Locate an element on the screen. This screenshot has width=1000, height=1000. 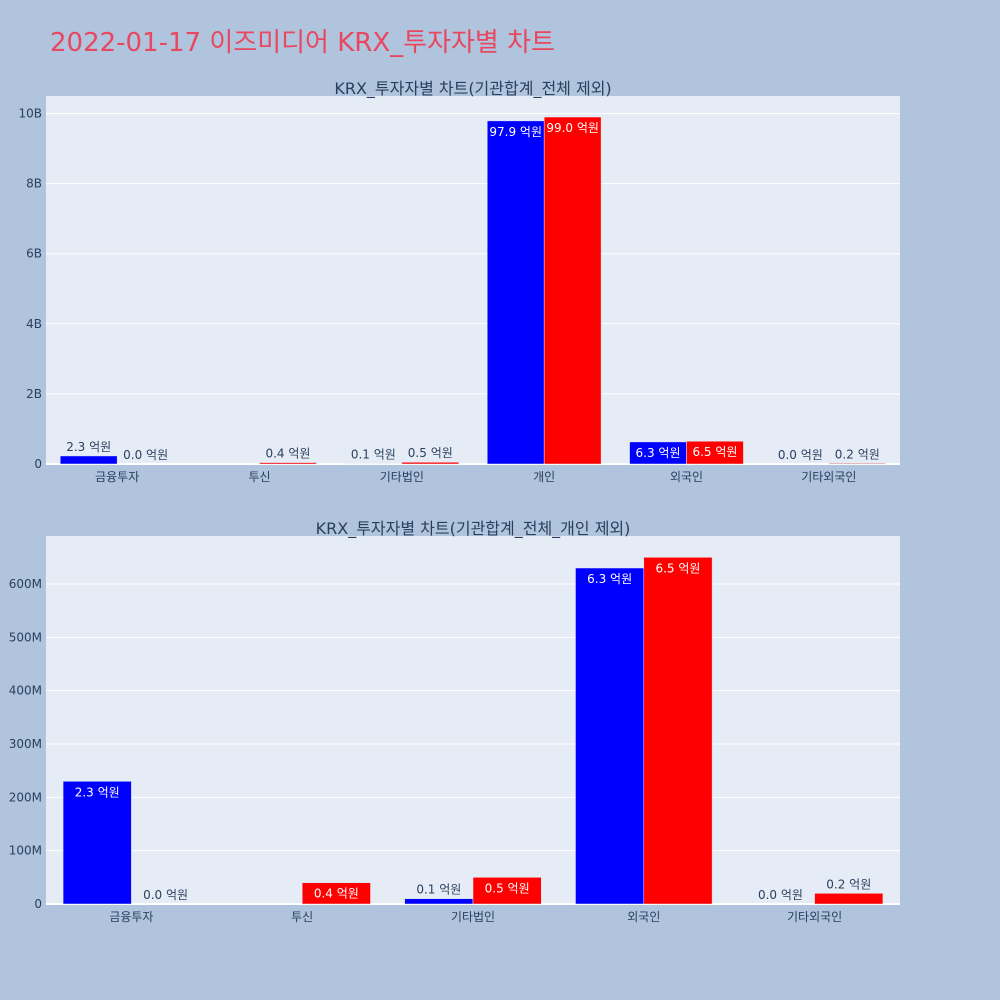
chart-title: KRX_투자자별 차트(기관합계_전체 제외) is located at coordinates (472, 89).